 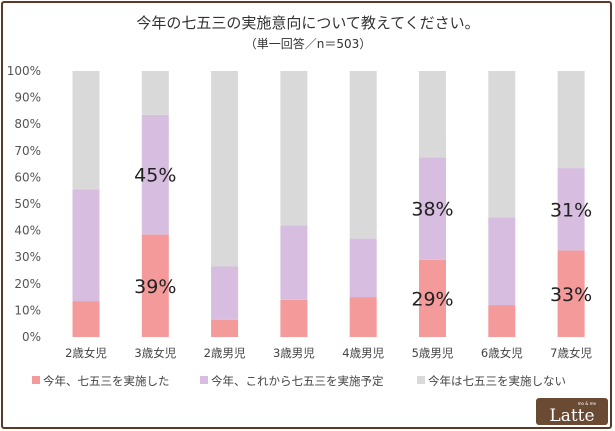 What do you see at coordinates (27, 257) in the screenshot?
I see `y-tick-label: 30%` at bounding box center [27, 257].